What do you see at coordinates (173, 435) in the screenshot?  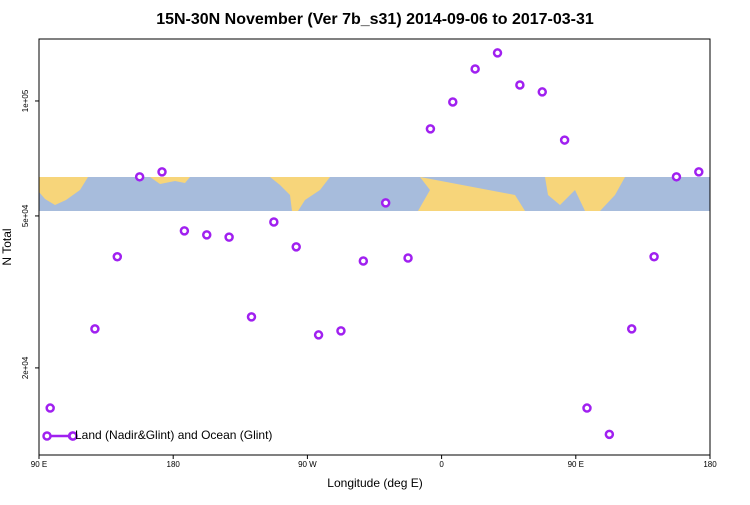 I see `legend-label: Land (Nadir&Glint) and Ocean (Glint)` at bounding box center [173, 435].